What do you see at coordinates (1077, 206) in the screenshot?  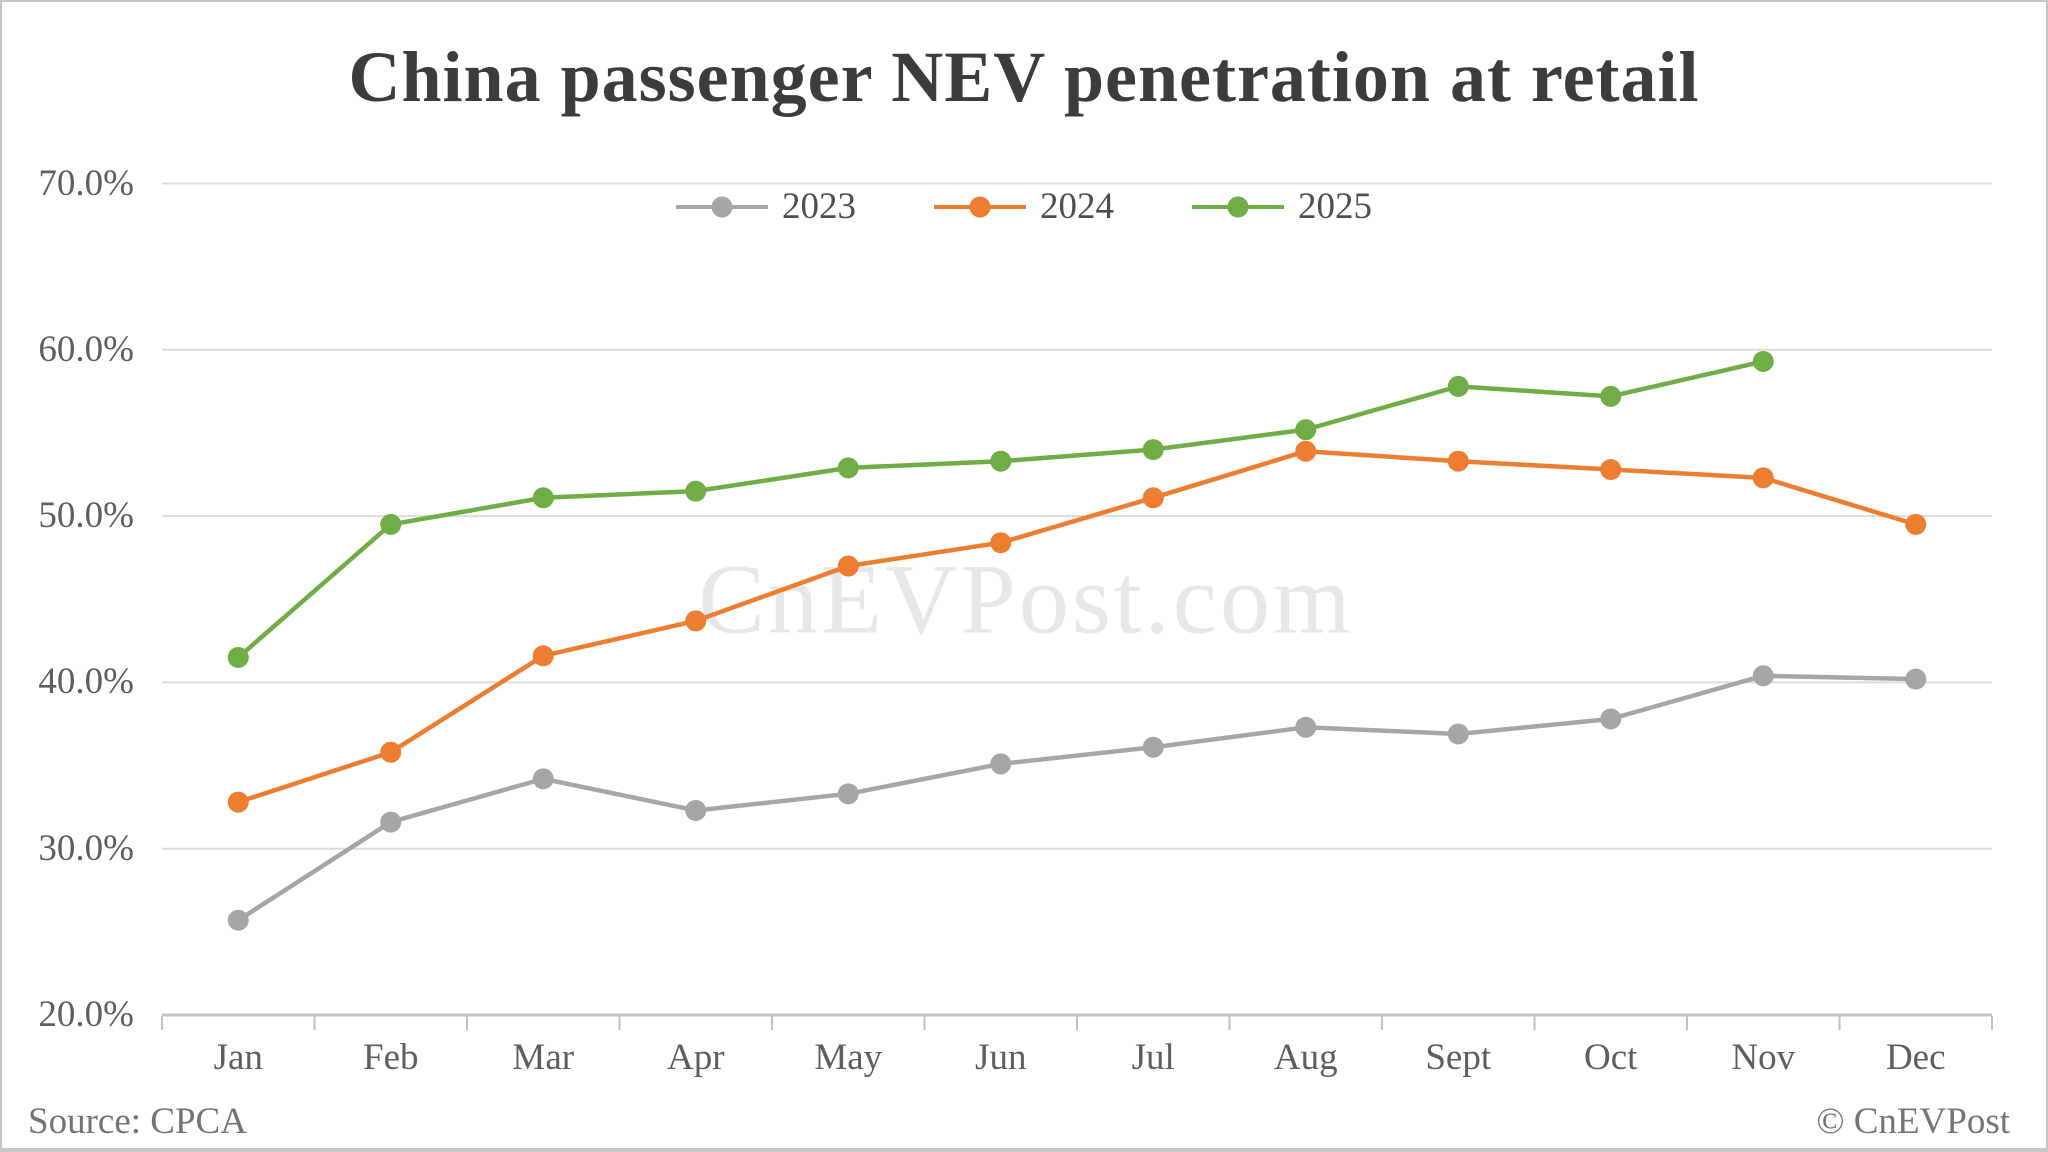 I see `legend-label-2024: 2024` at bounding box center [1077, 206].